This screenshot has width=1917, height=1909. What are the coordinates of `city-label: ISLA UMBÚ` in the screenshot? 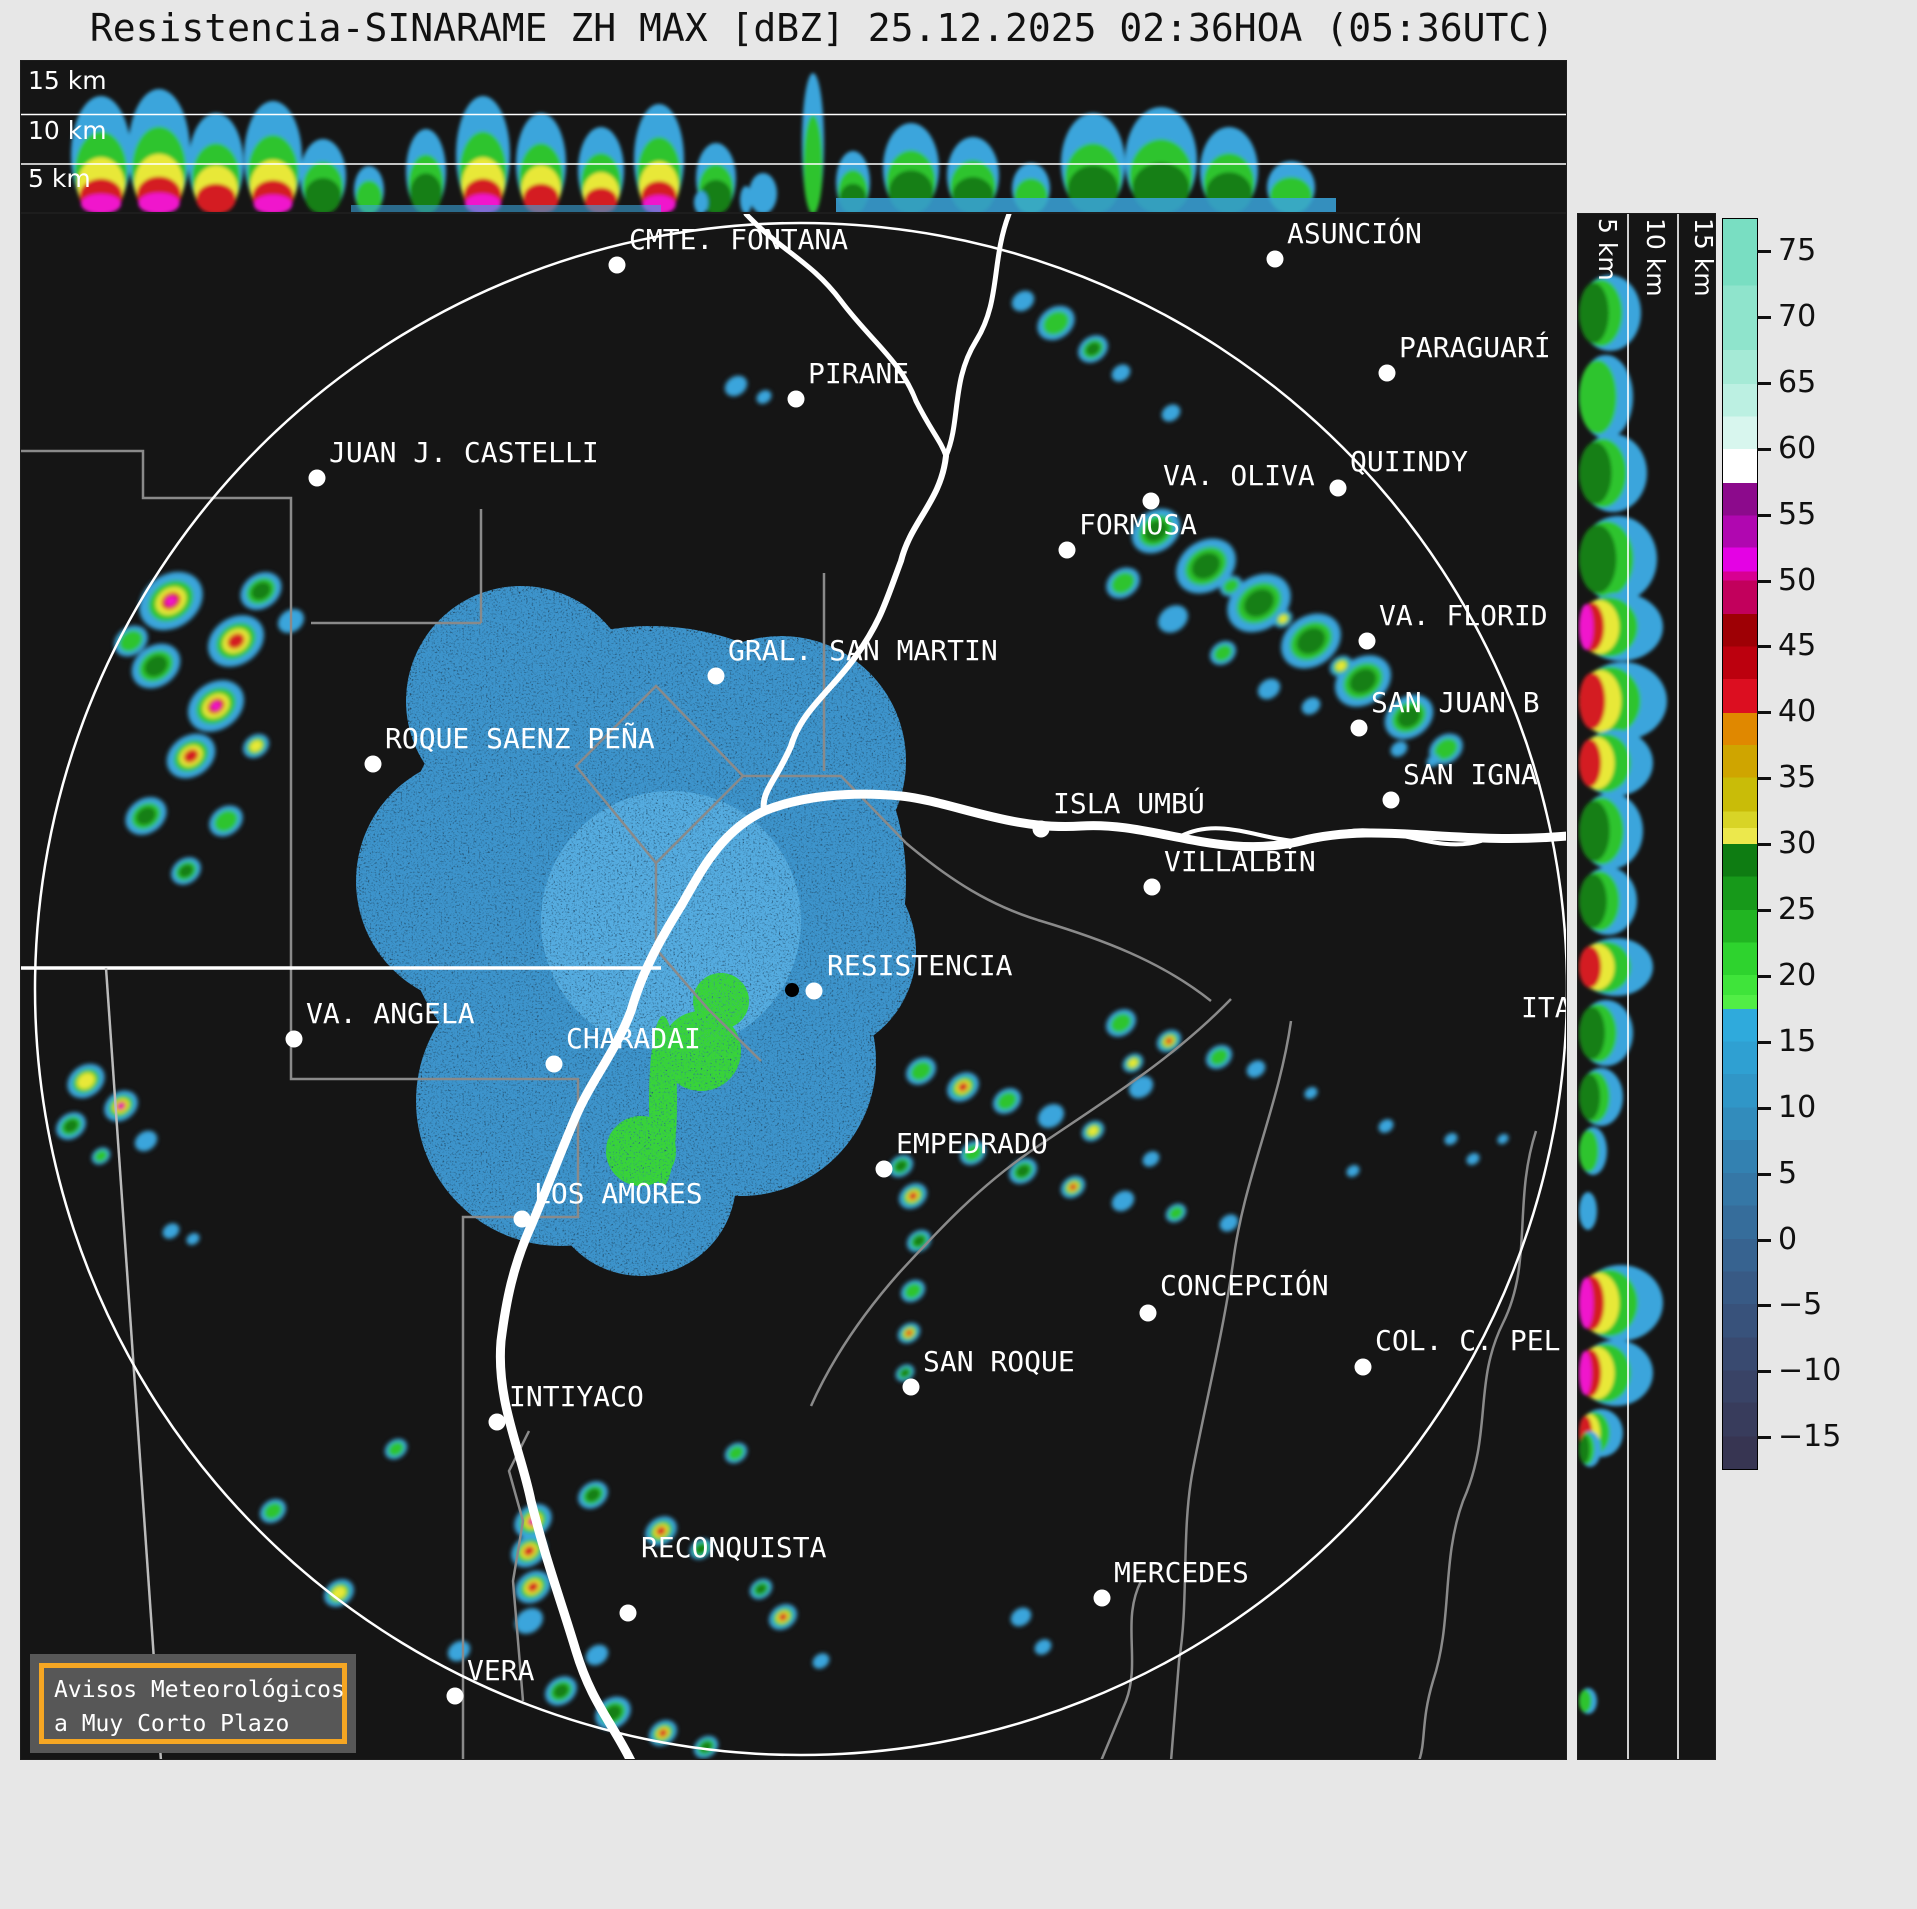 It's located at (1129, 803).